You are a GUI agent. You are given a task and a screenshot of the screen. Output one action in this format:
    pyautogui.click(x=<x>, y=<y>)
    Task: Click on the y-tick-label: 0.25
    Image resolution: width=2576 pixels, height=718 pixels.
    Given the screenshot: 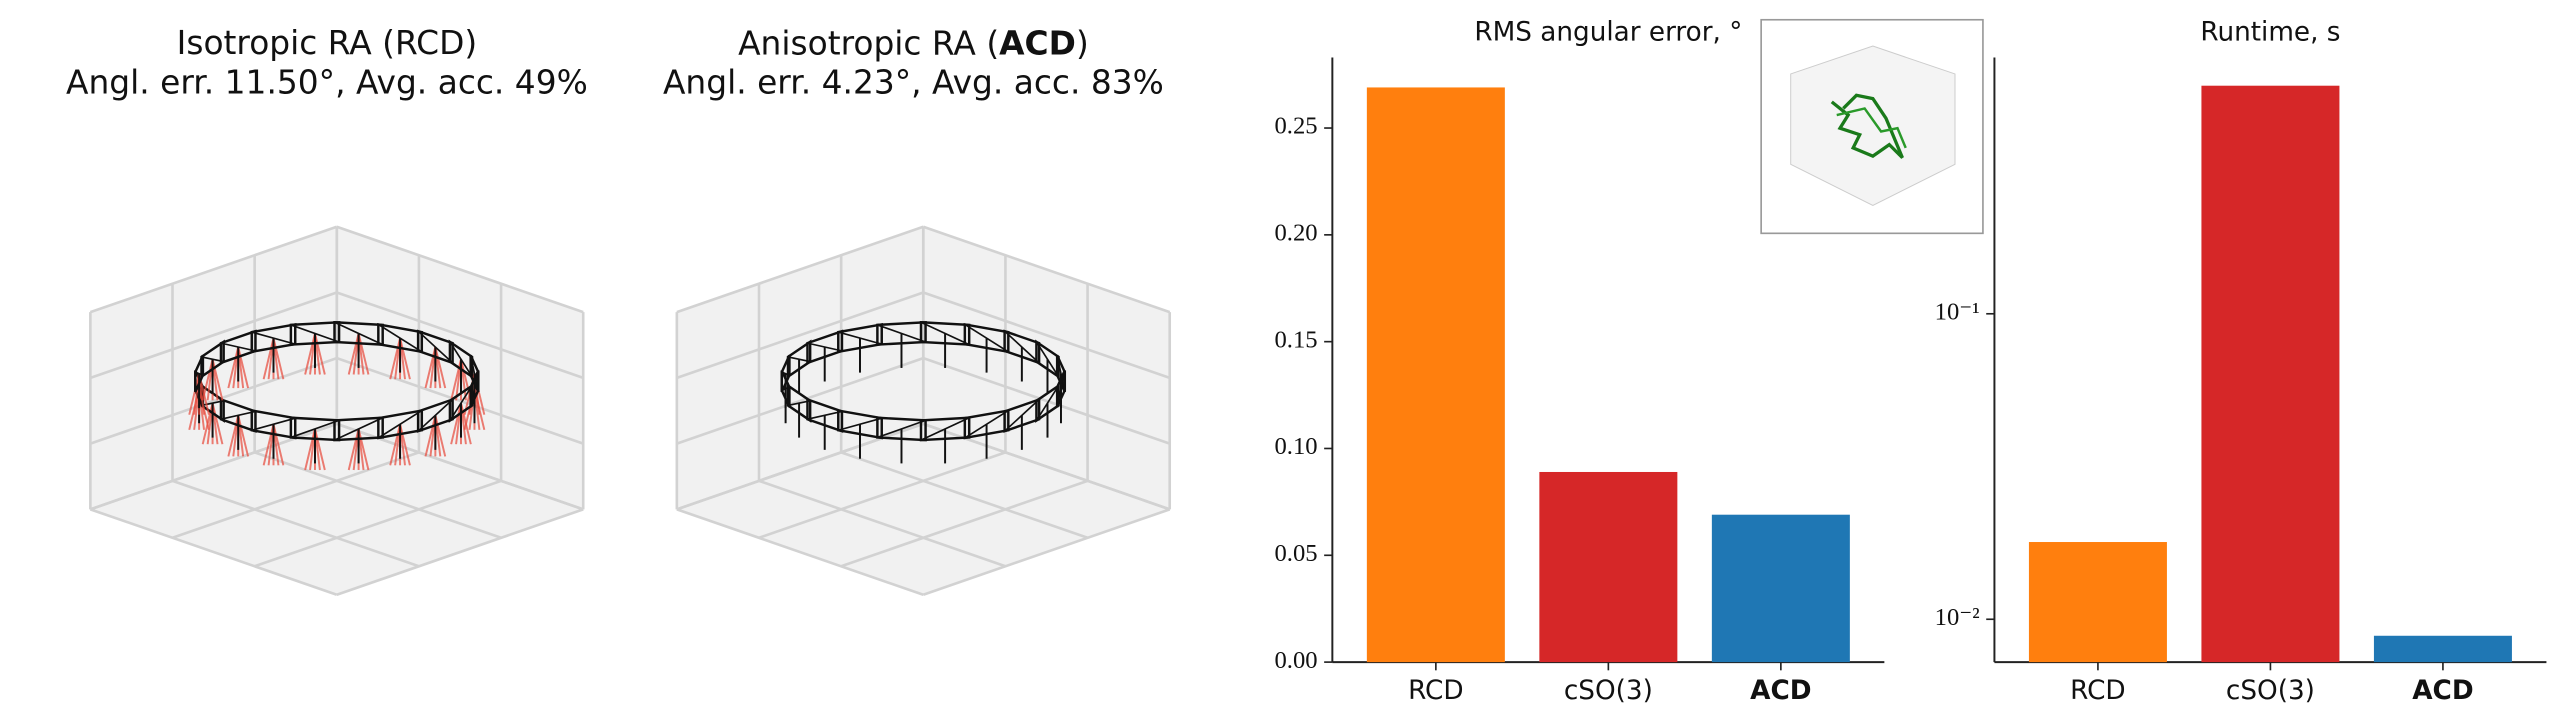 What is the action you would take?
    pyautogui.click(x=1295, y=126)
    